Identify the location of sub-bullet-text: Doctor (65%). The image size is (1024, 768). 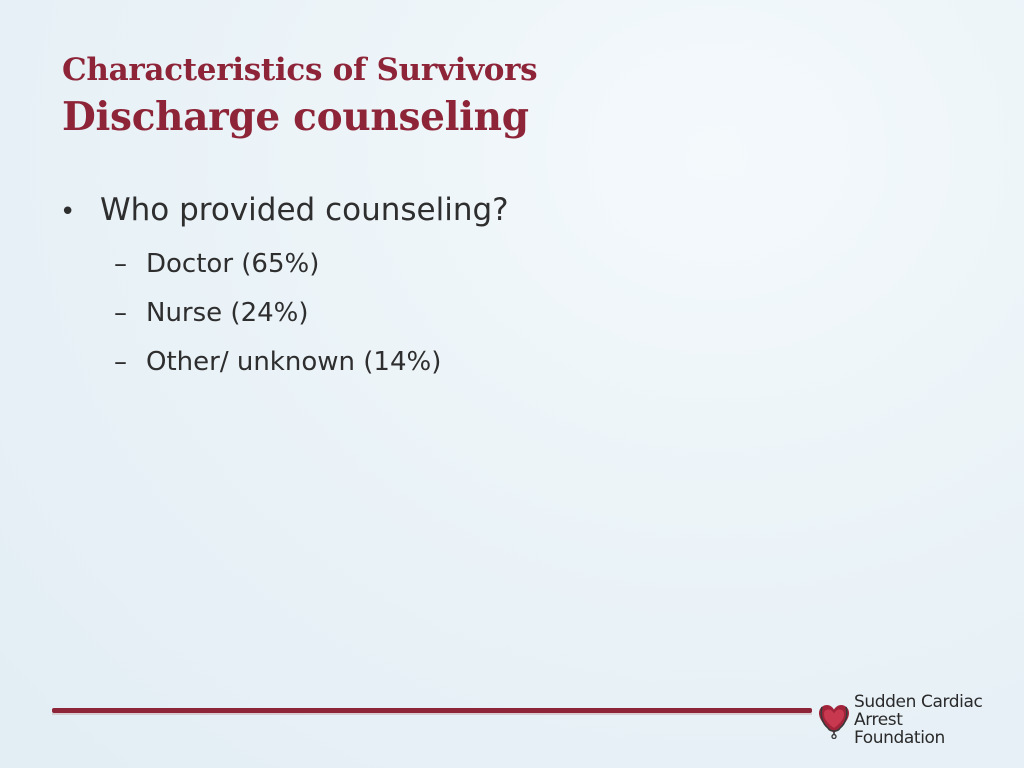
(233, 264).